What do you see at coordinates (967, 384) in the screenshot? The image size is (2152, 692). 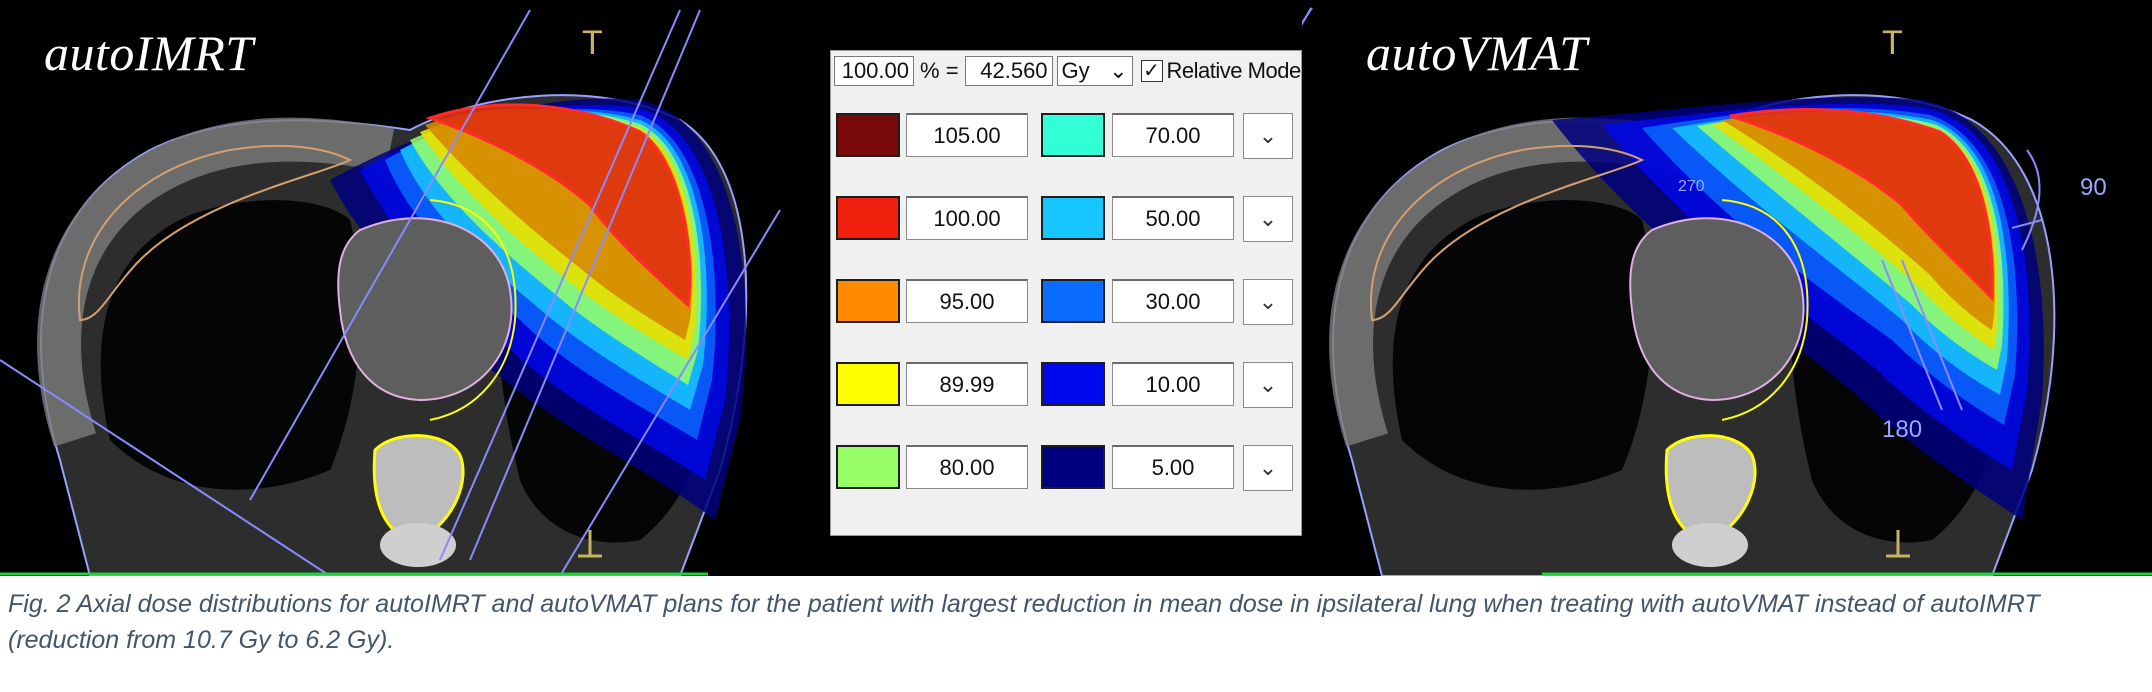 I see `isodose-level-field: 89.99` at bounding box center [967, 384].